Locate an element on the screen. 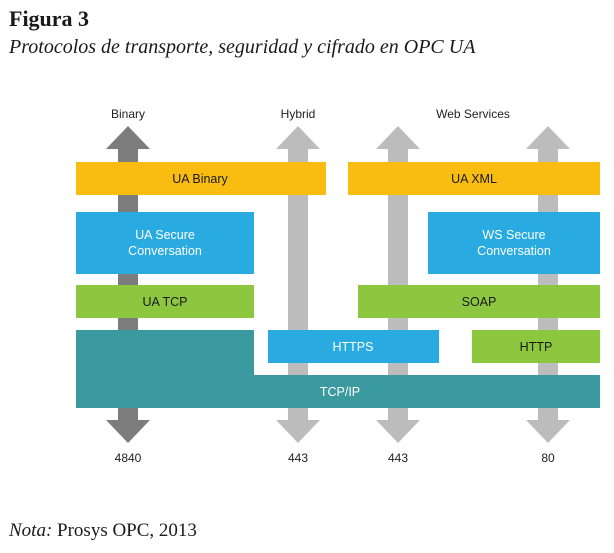 The width and height of the screenshot is (614, 553). column-label-hybrid: Hybrid is located at coordinates (298, 114).